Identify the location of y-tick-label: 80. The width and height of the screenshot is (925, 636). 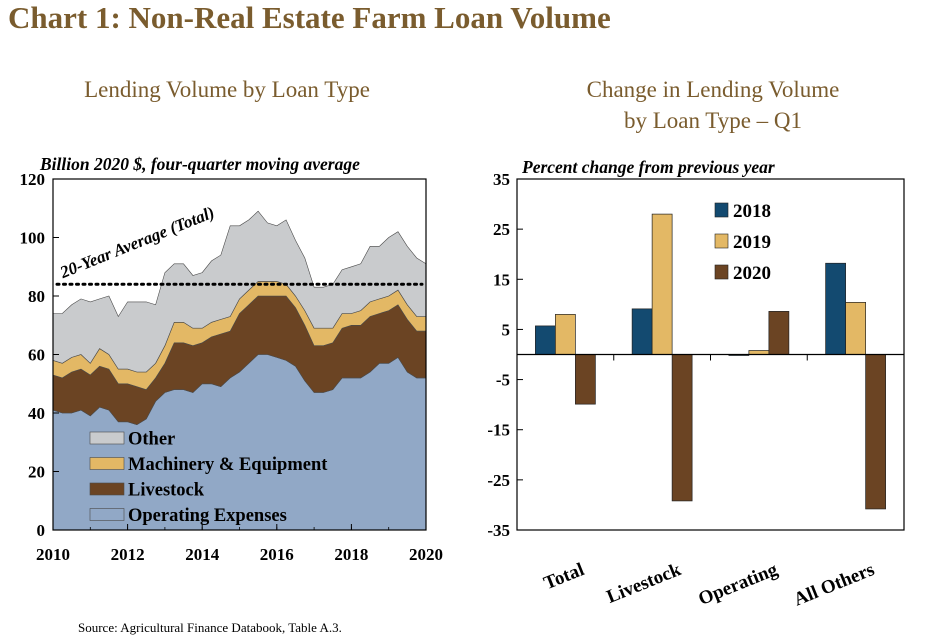
(36, 296).